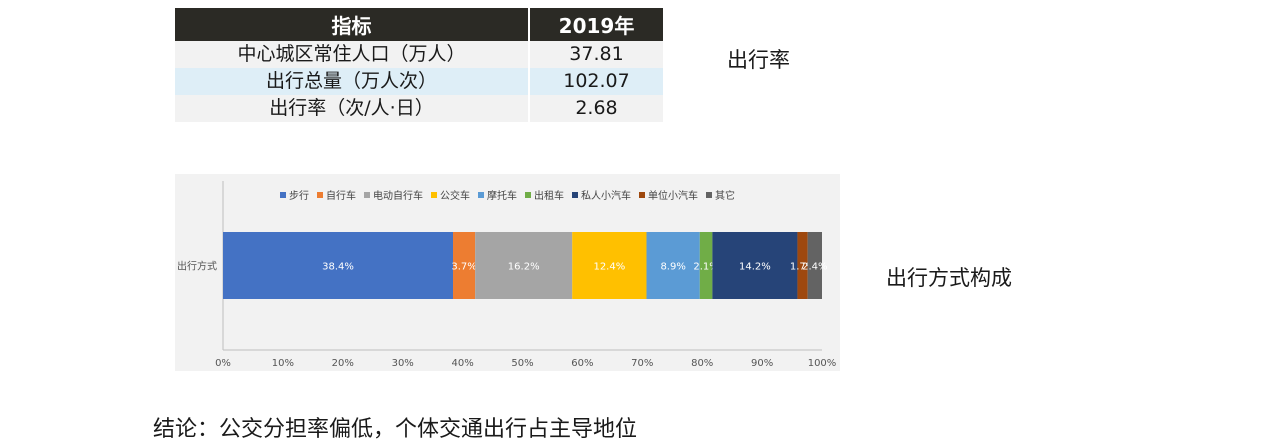 The width and height of the screenshot is (1266, 443). Describe the element at coordinates (549, 196) in the screenshot. I see `legend-label: 出租车` at that location.